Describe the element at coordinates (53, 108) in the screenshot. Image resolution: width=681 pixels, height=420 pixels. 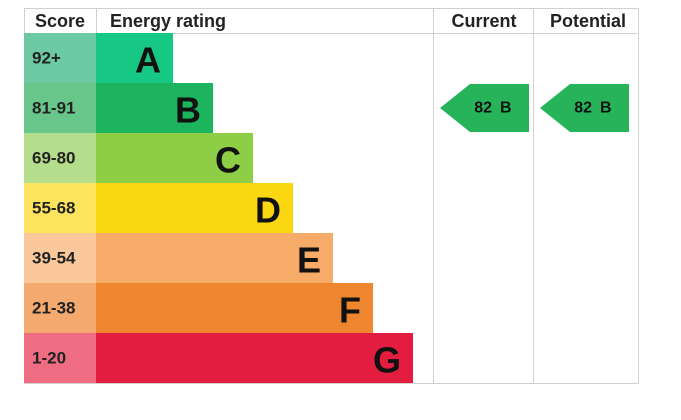
I see `score-label: 81-91` at that location.